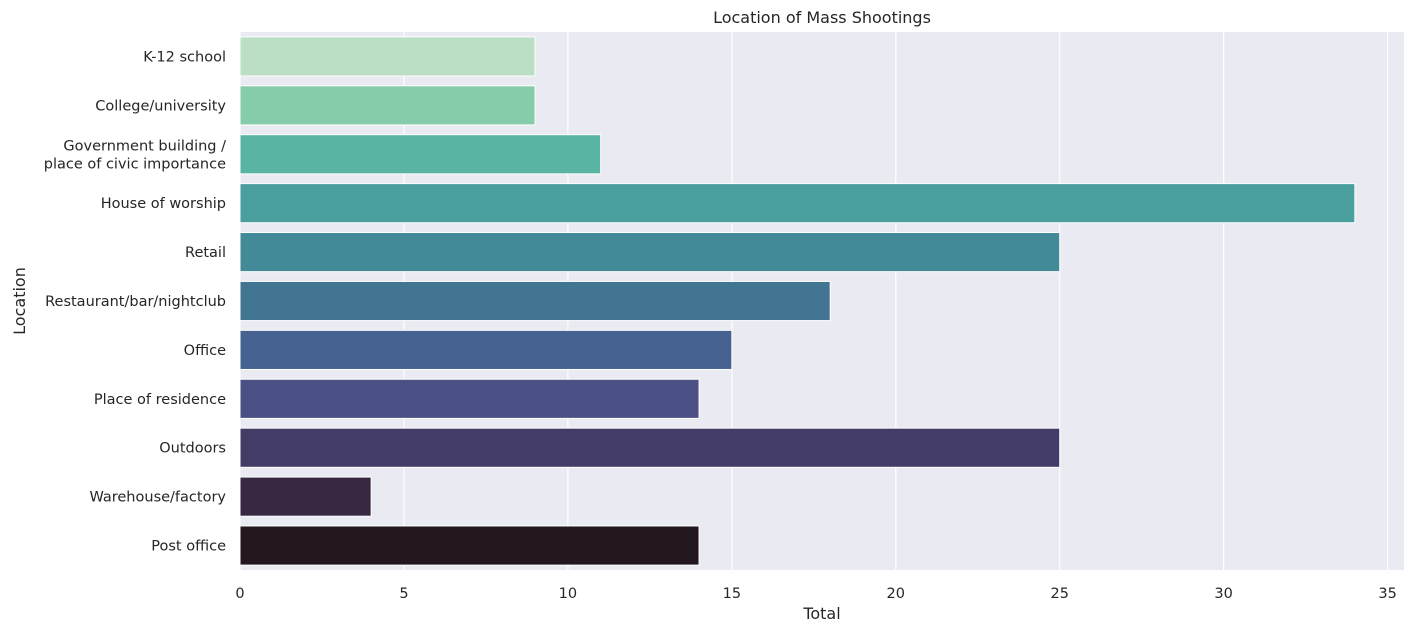 The image size is (1412, 633). I want to click on x-tick-label: 0, so click(239, 594).